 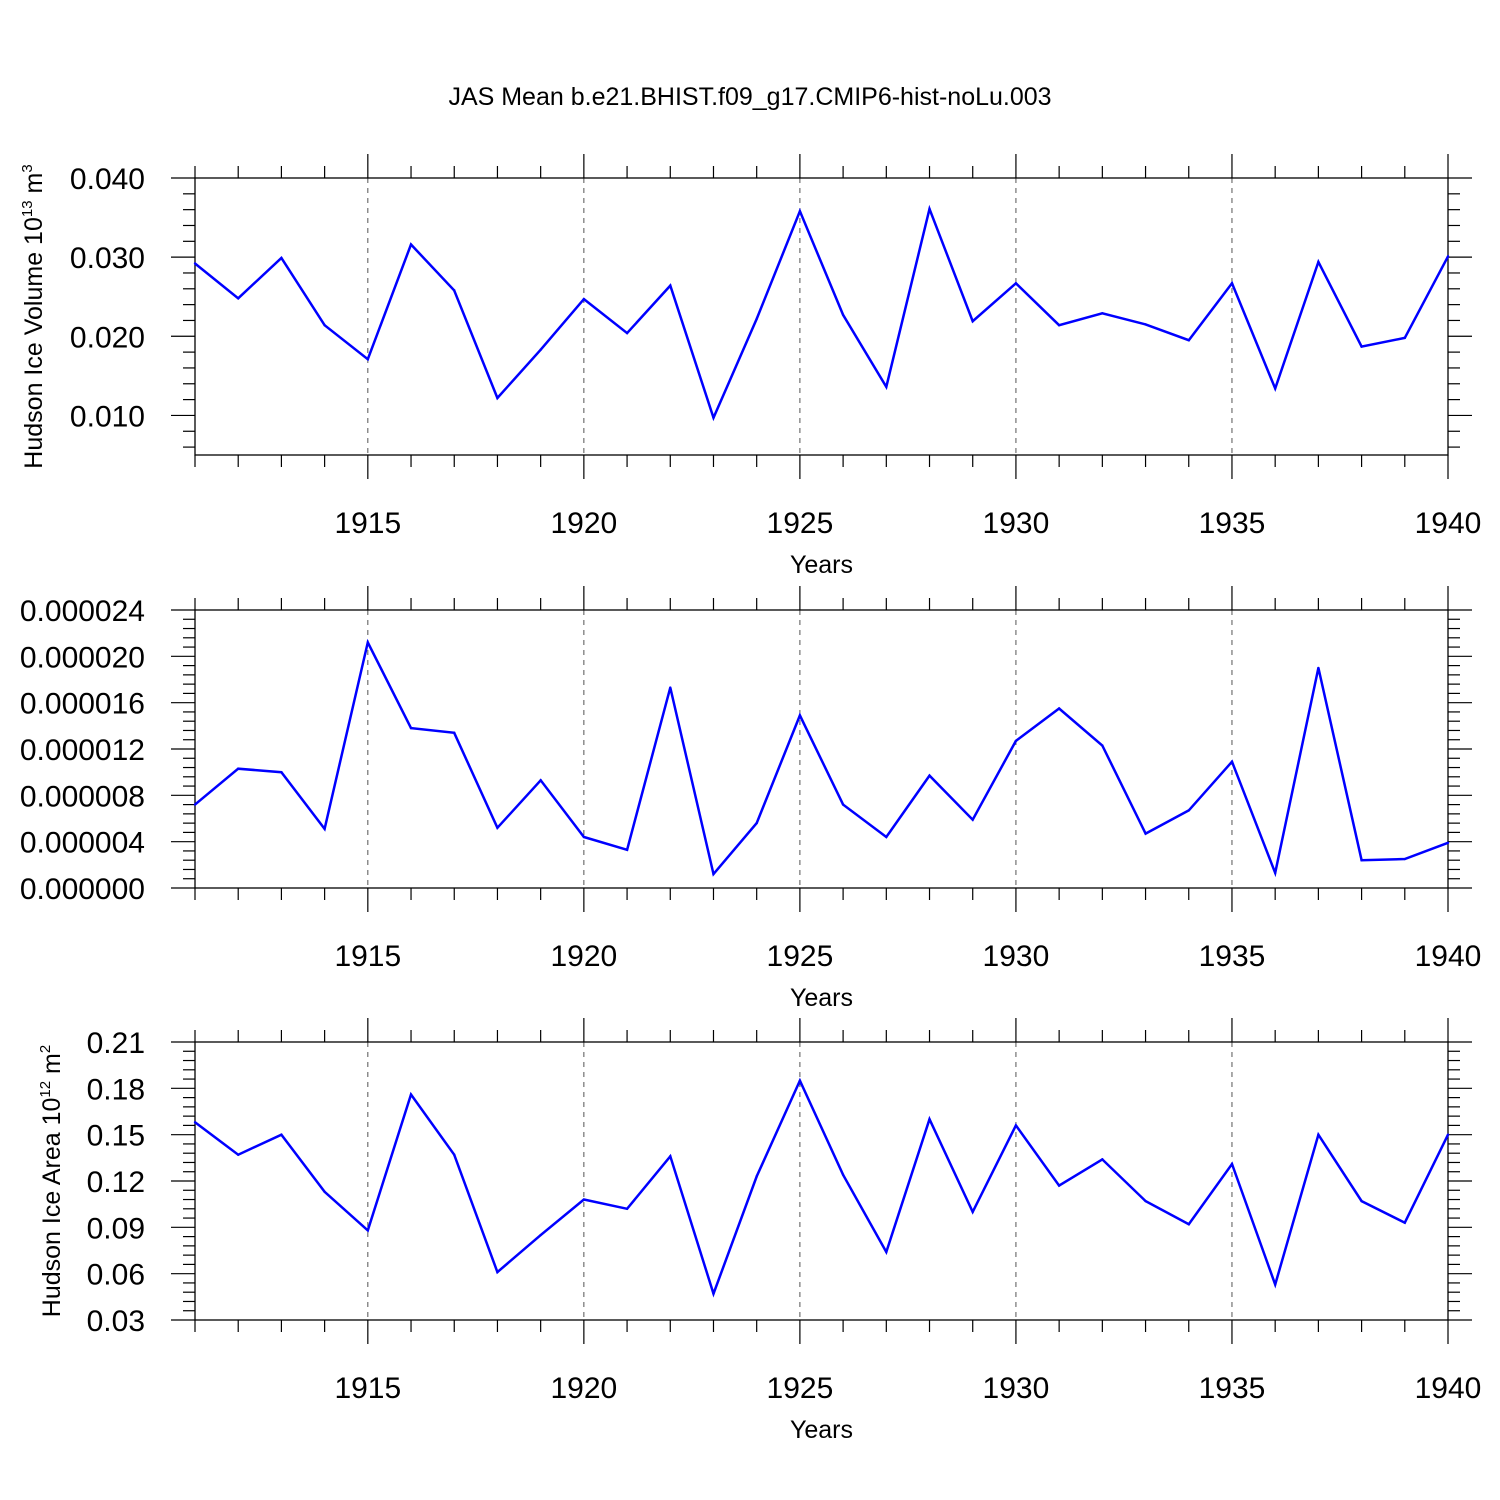 I want to click on x-axis-label: Years, so click(x=821, y=998).